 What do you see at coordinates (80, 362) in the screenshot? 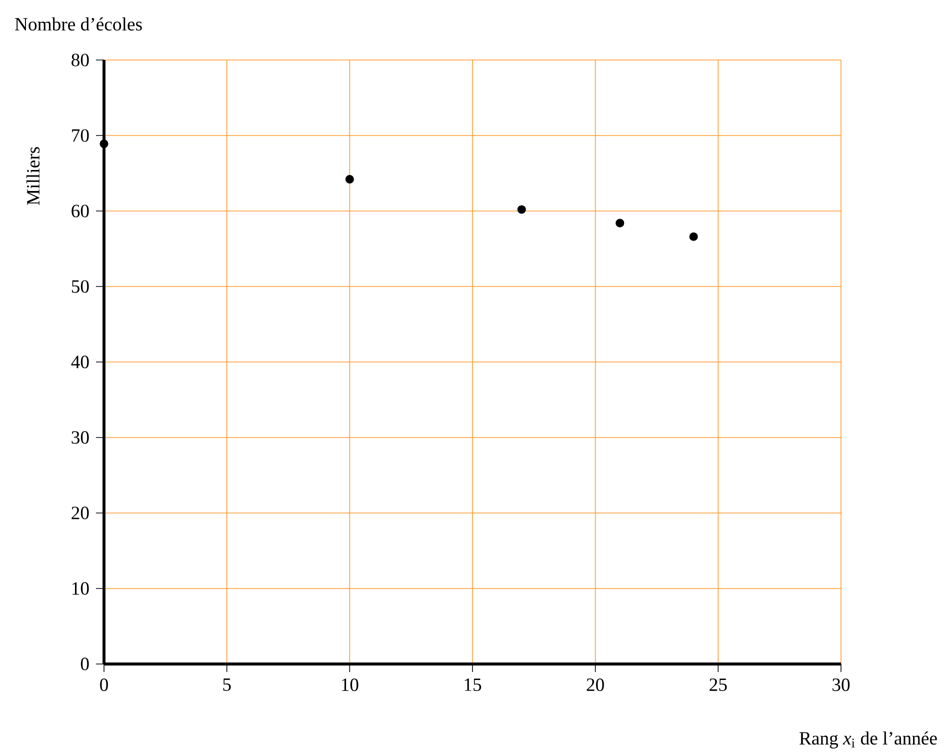
I see `y-tick-label: 40` at bounding box center [80, 362].